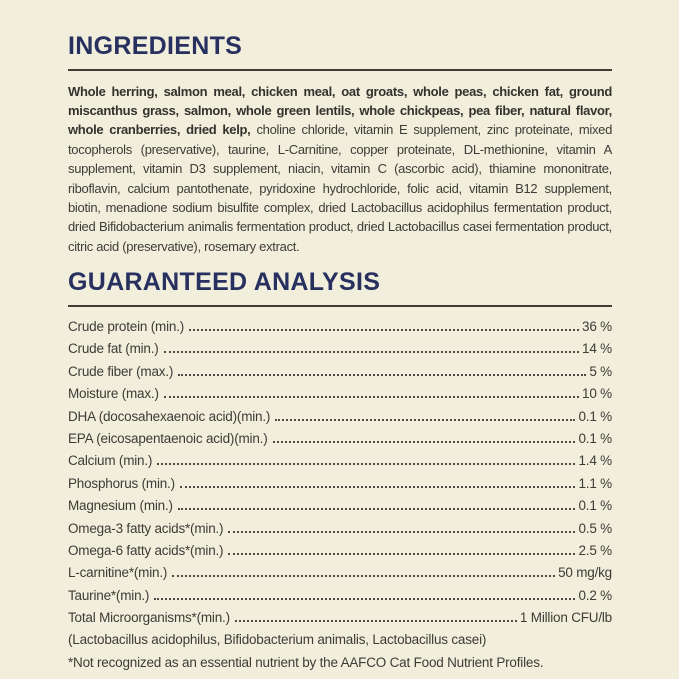 Image resolution: width=679 pixels, height=679 pixels. I want to click on analysis-row-moisture: Moisture (max.) 10 %, so click(340, 391).